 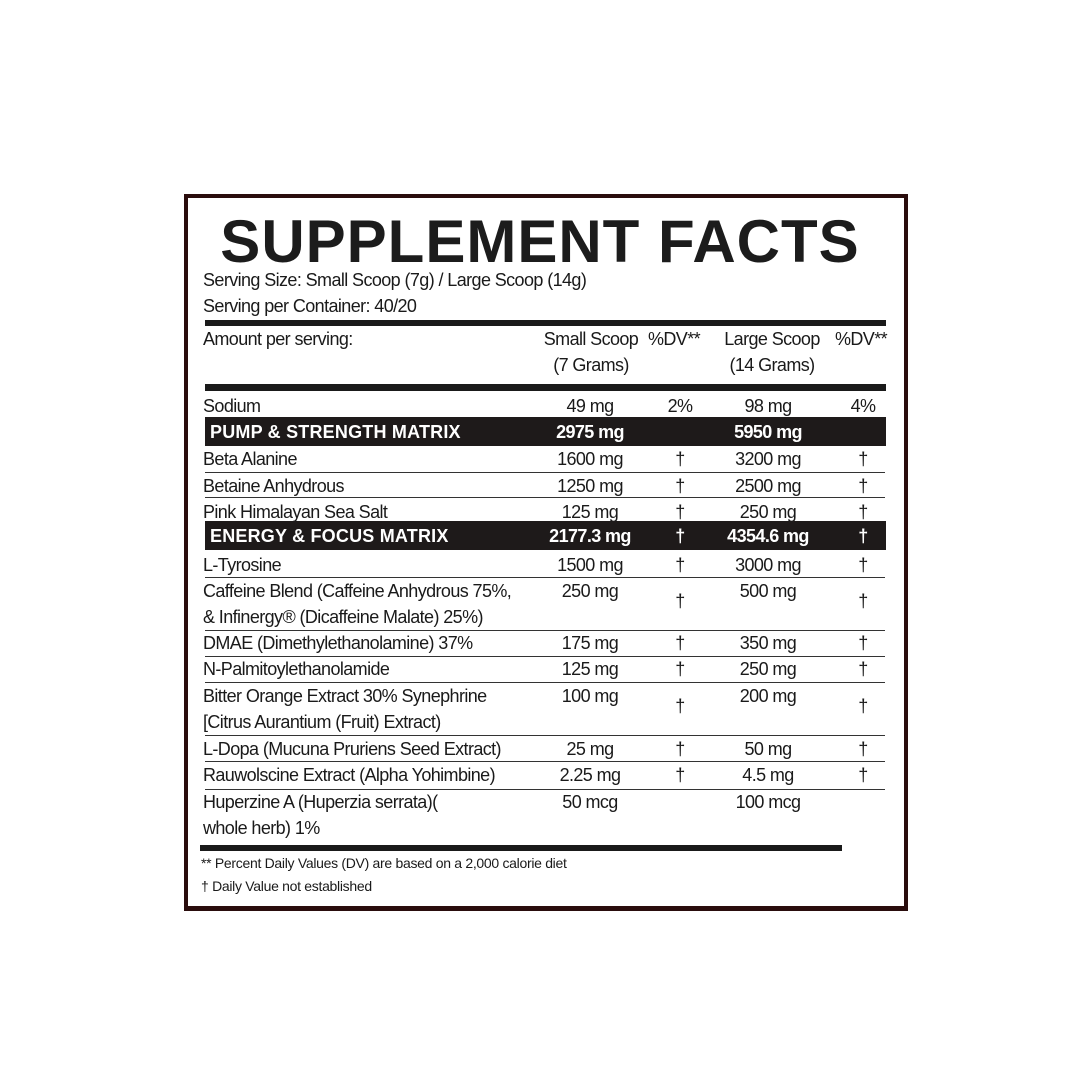 What do you see at coordinates (590, 775) in the screenshot?
I see `small-scoop-amount: 2.25 mg` at bounding box center [590, 775].